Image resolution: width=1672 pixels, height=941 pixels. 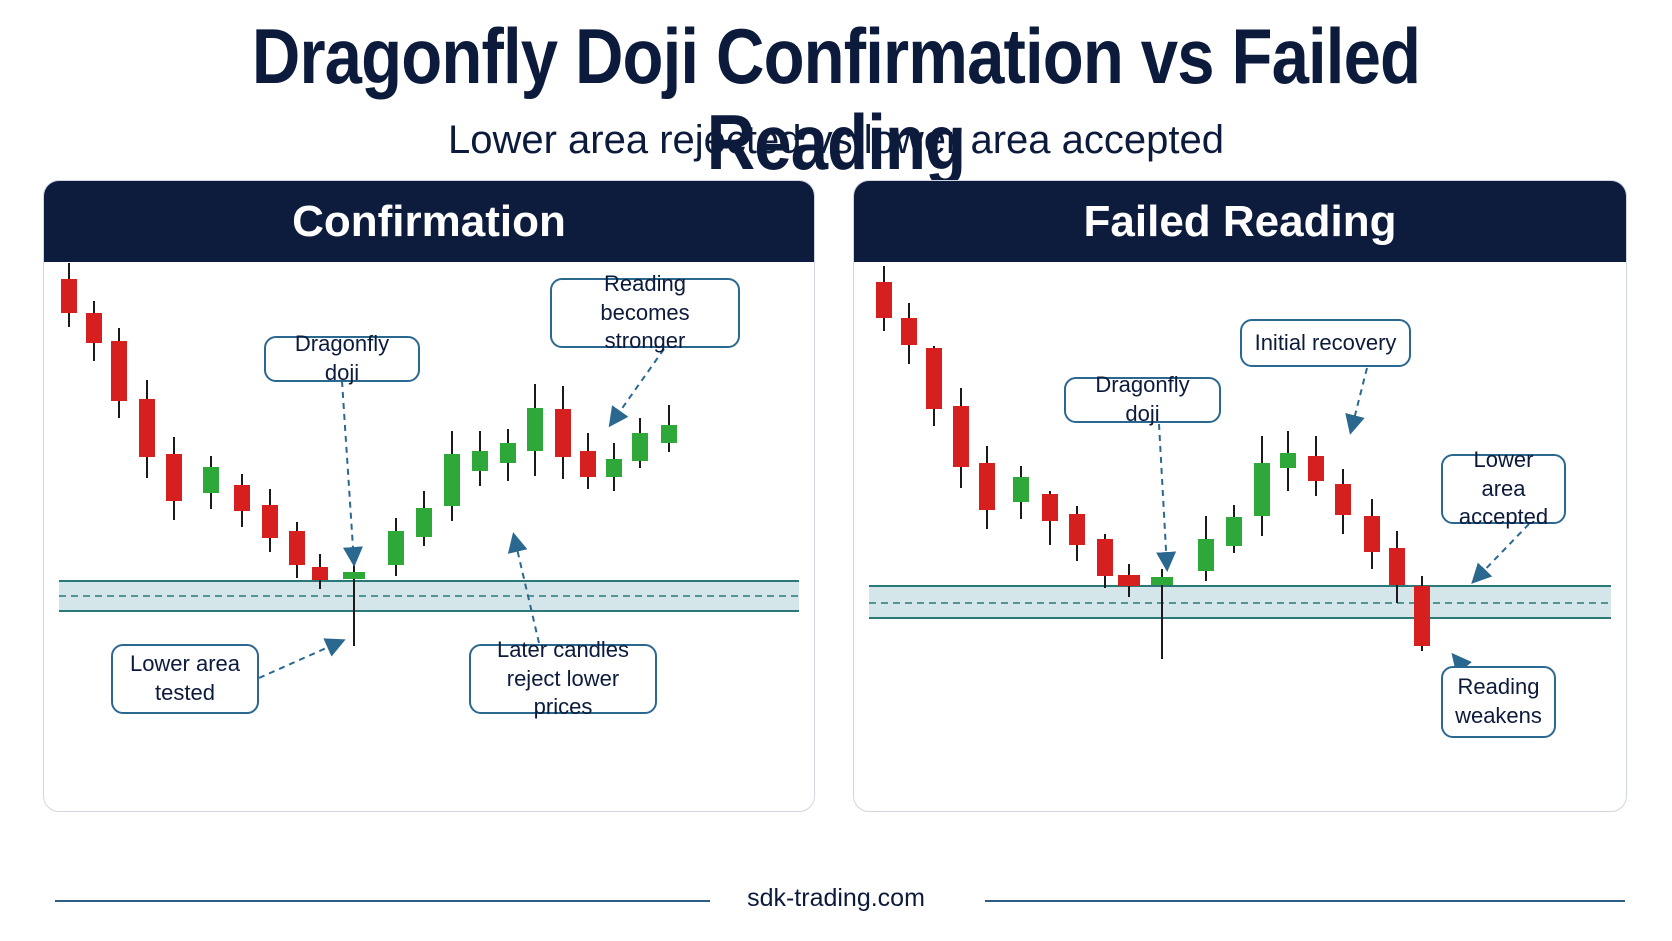 I want to click on arrow-tested, so click(x=302, y=658).